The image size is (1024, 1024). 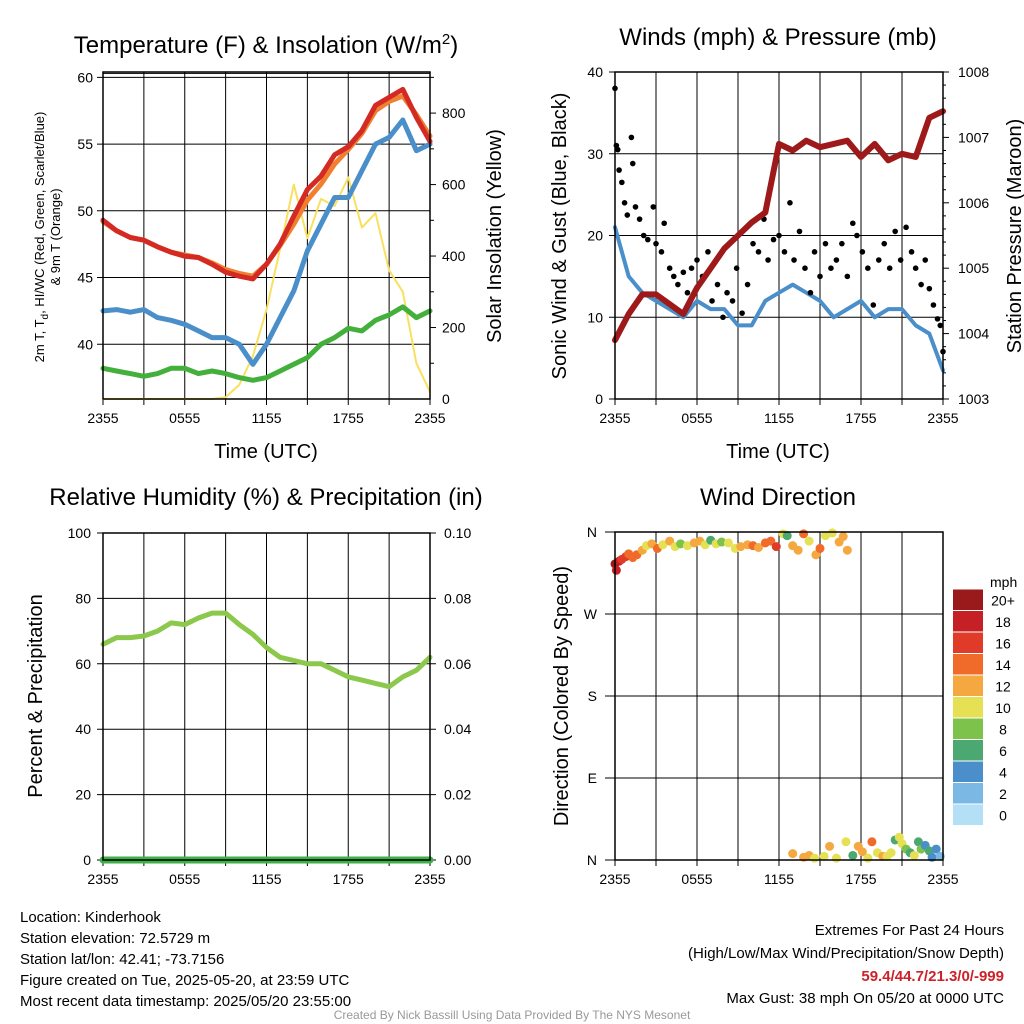 I want to click on elevation-text: Station elevation: 72.5729 m, so click(x=115, y=938).